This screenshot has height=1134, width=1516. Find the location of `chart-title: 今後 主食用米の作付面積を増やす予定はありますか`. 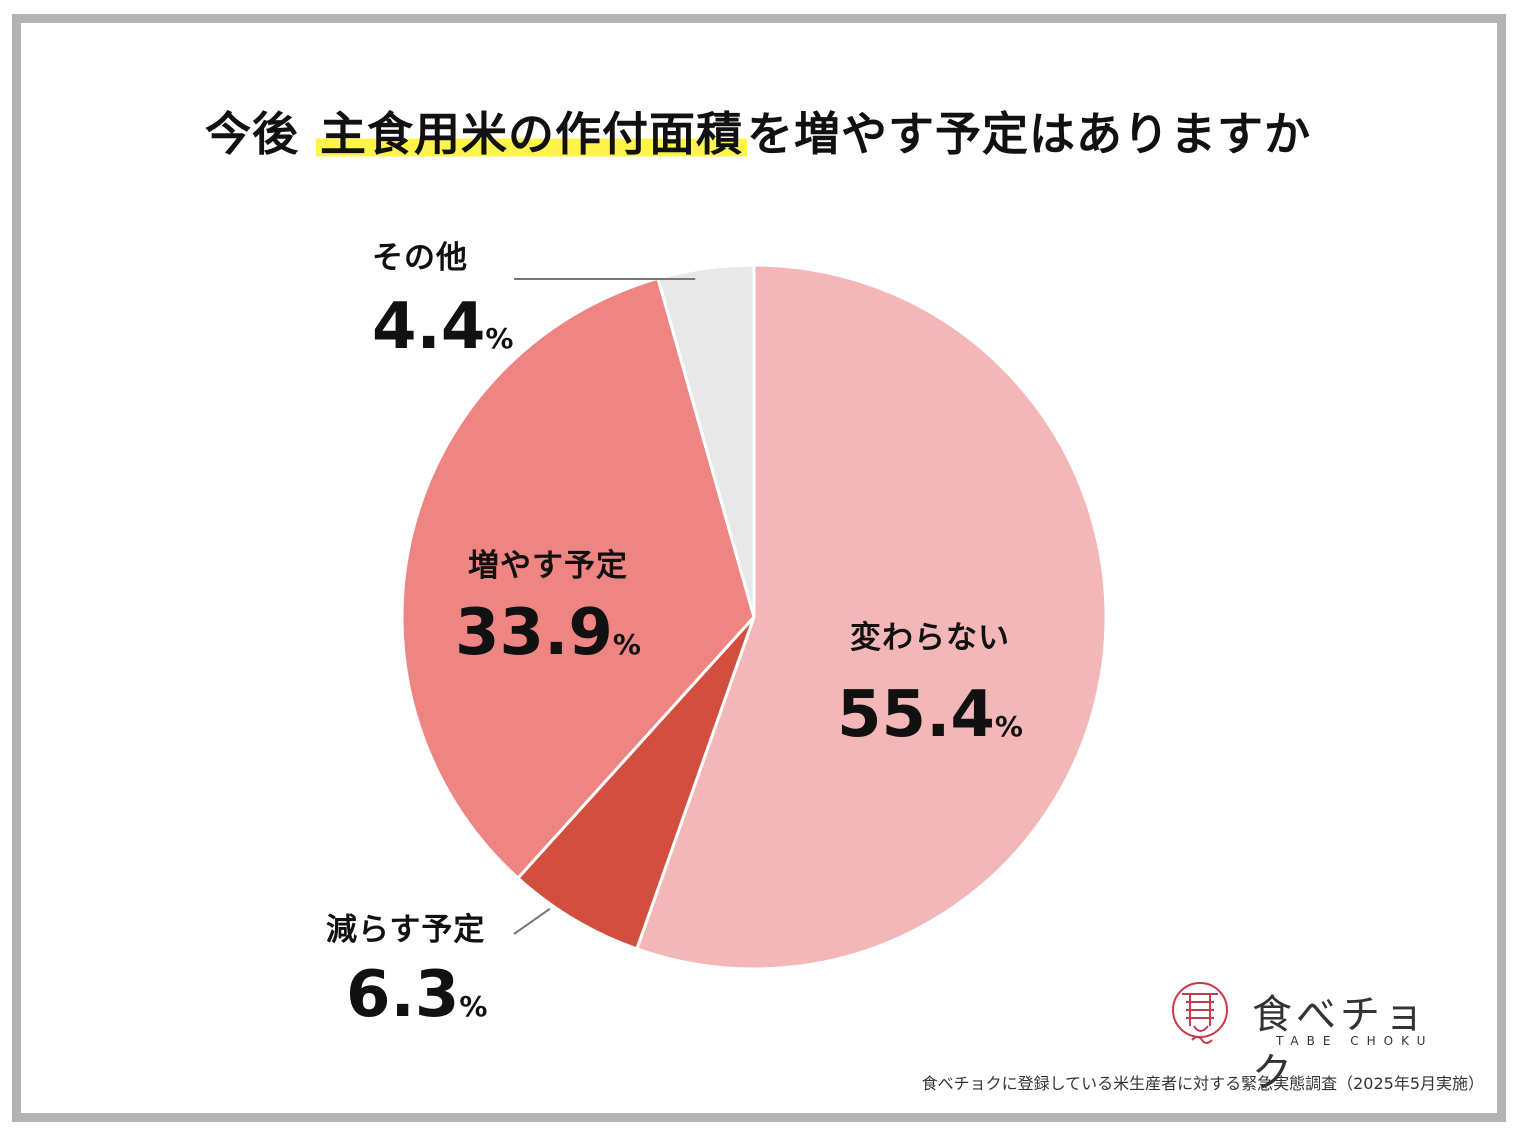

chart-title: 今後 主食用米の作付面積を増やす予定はありますか is located at coordinates (758, 131).